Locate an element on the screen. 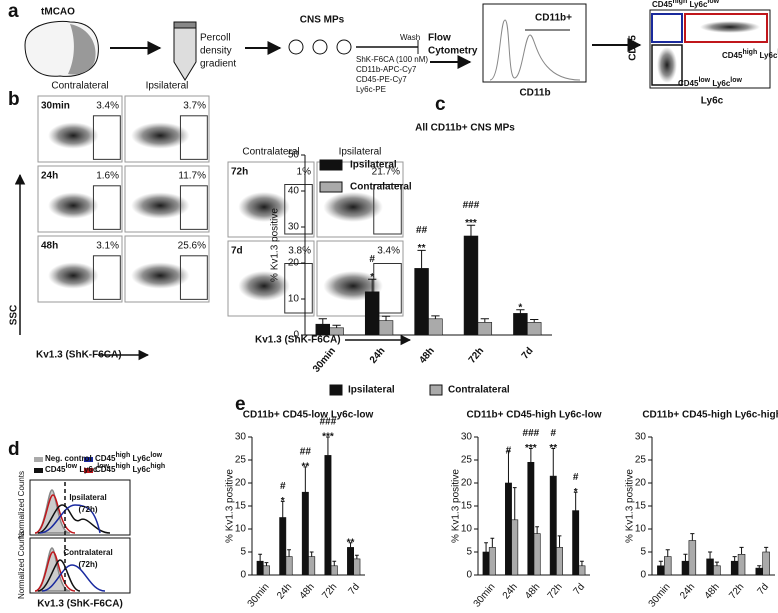  percent: 3.4% is located at coordinates (107, 106).